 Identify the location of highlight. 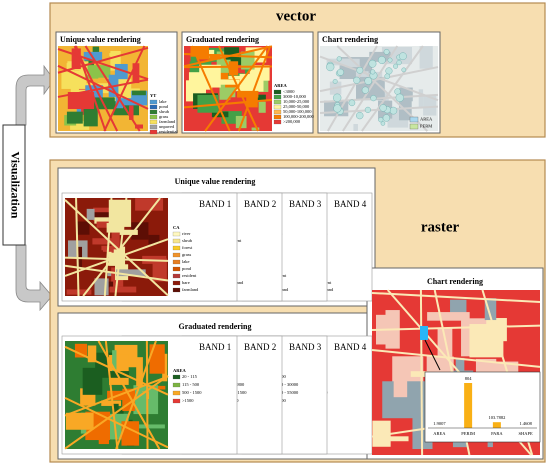
(424, 333).